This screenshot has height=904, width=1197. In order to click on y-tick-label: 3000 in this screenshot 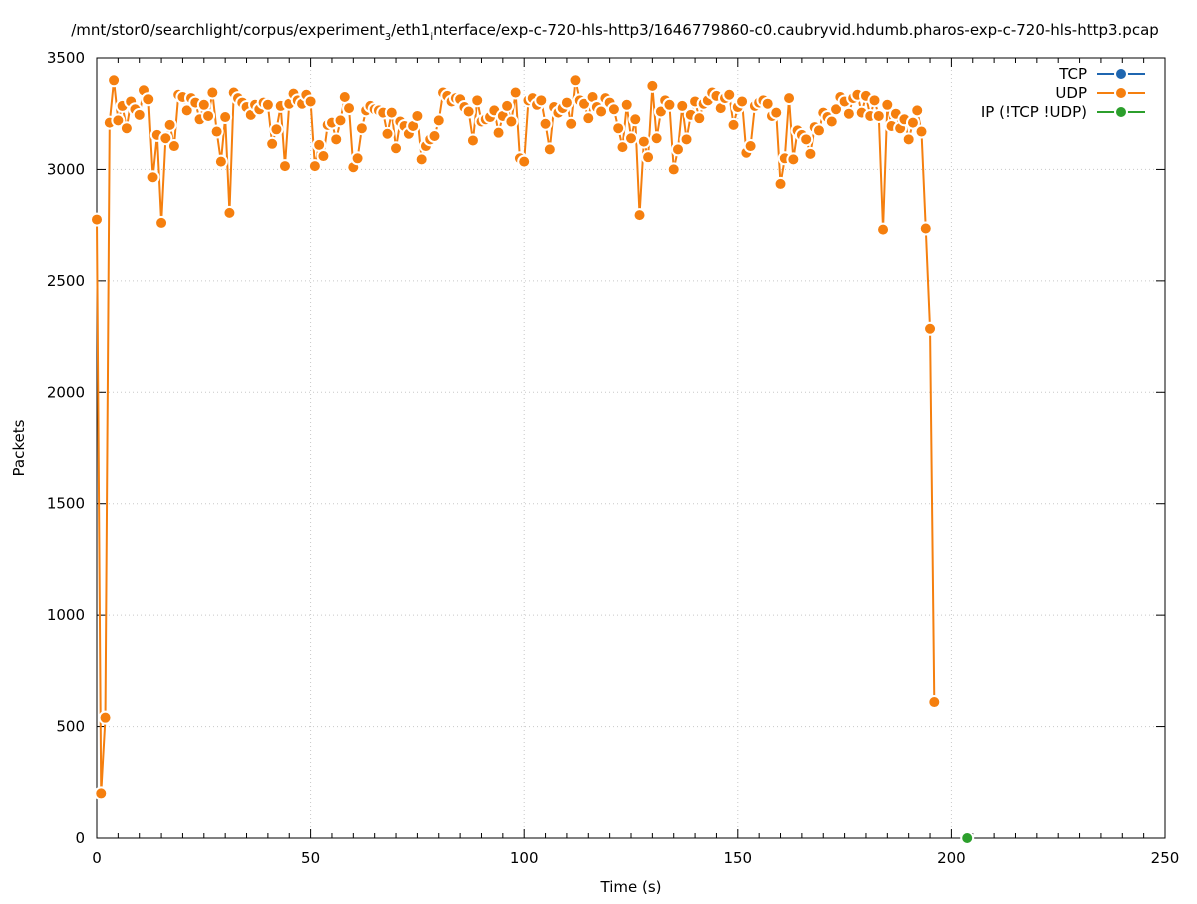, I will do `click(66, 169)`.